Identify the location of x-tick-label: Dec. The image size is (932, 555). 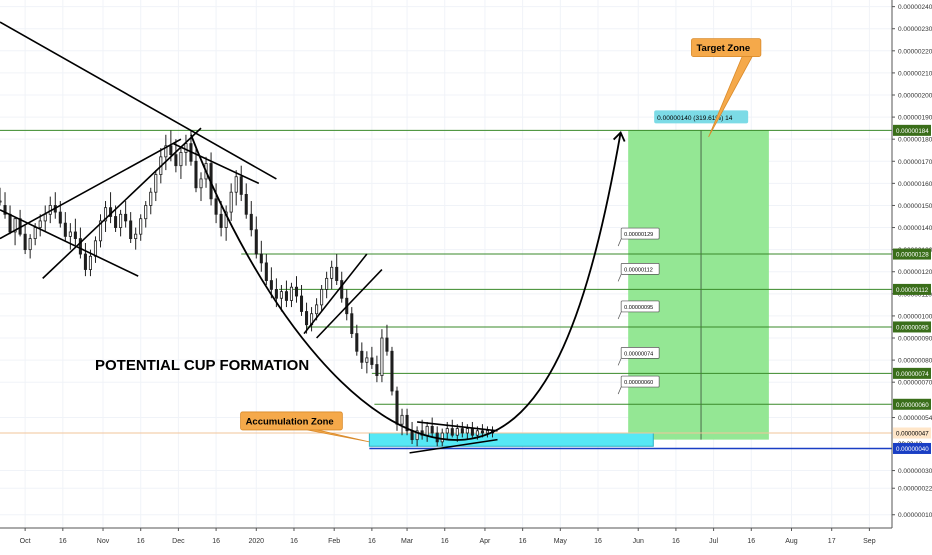
(178, 541).